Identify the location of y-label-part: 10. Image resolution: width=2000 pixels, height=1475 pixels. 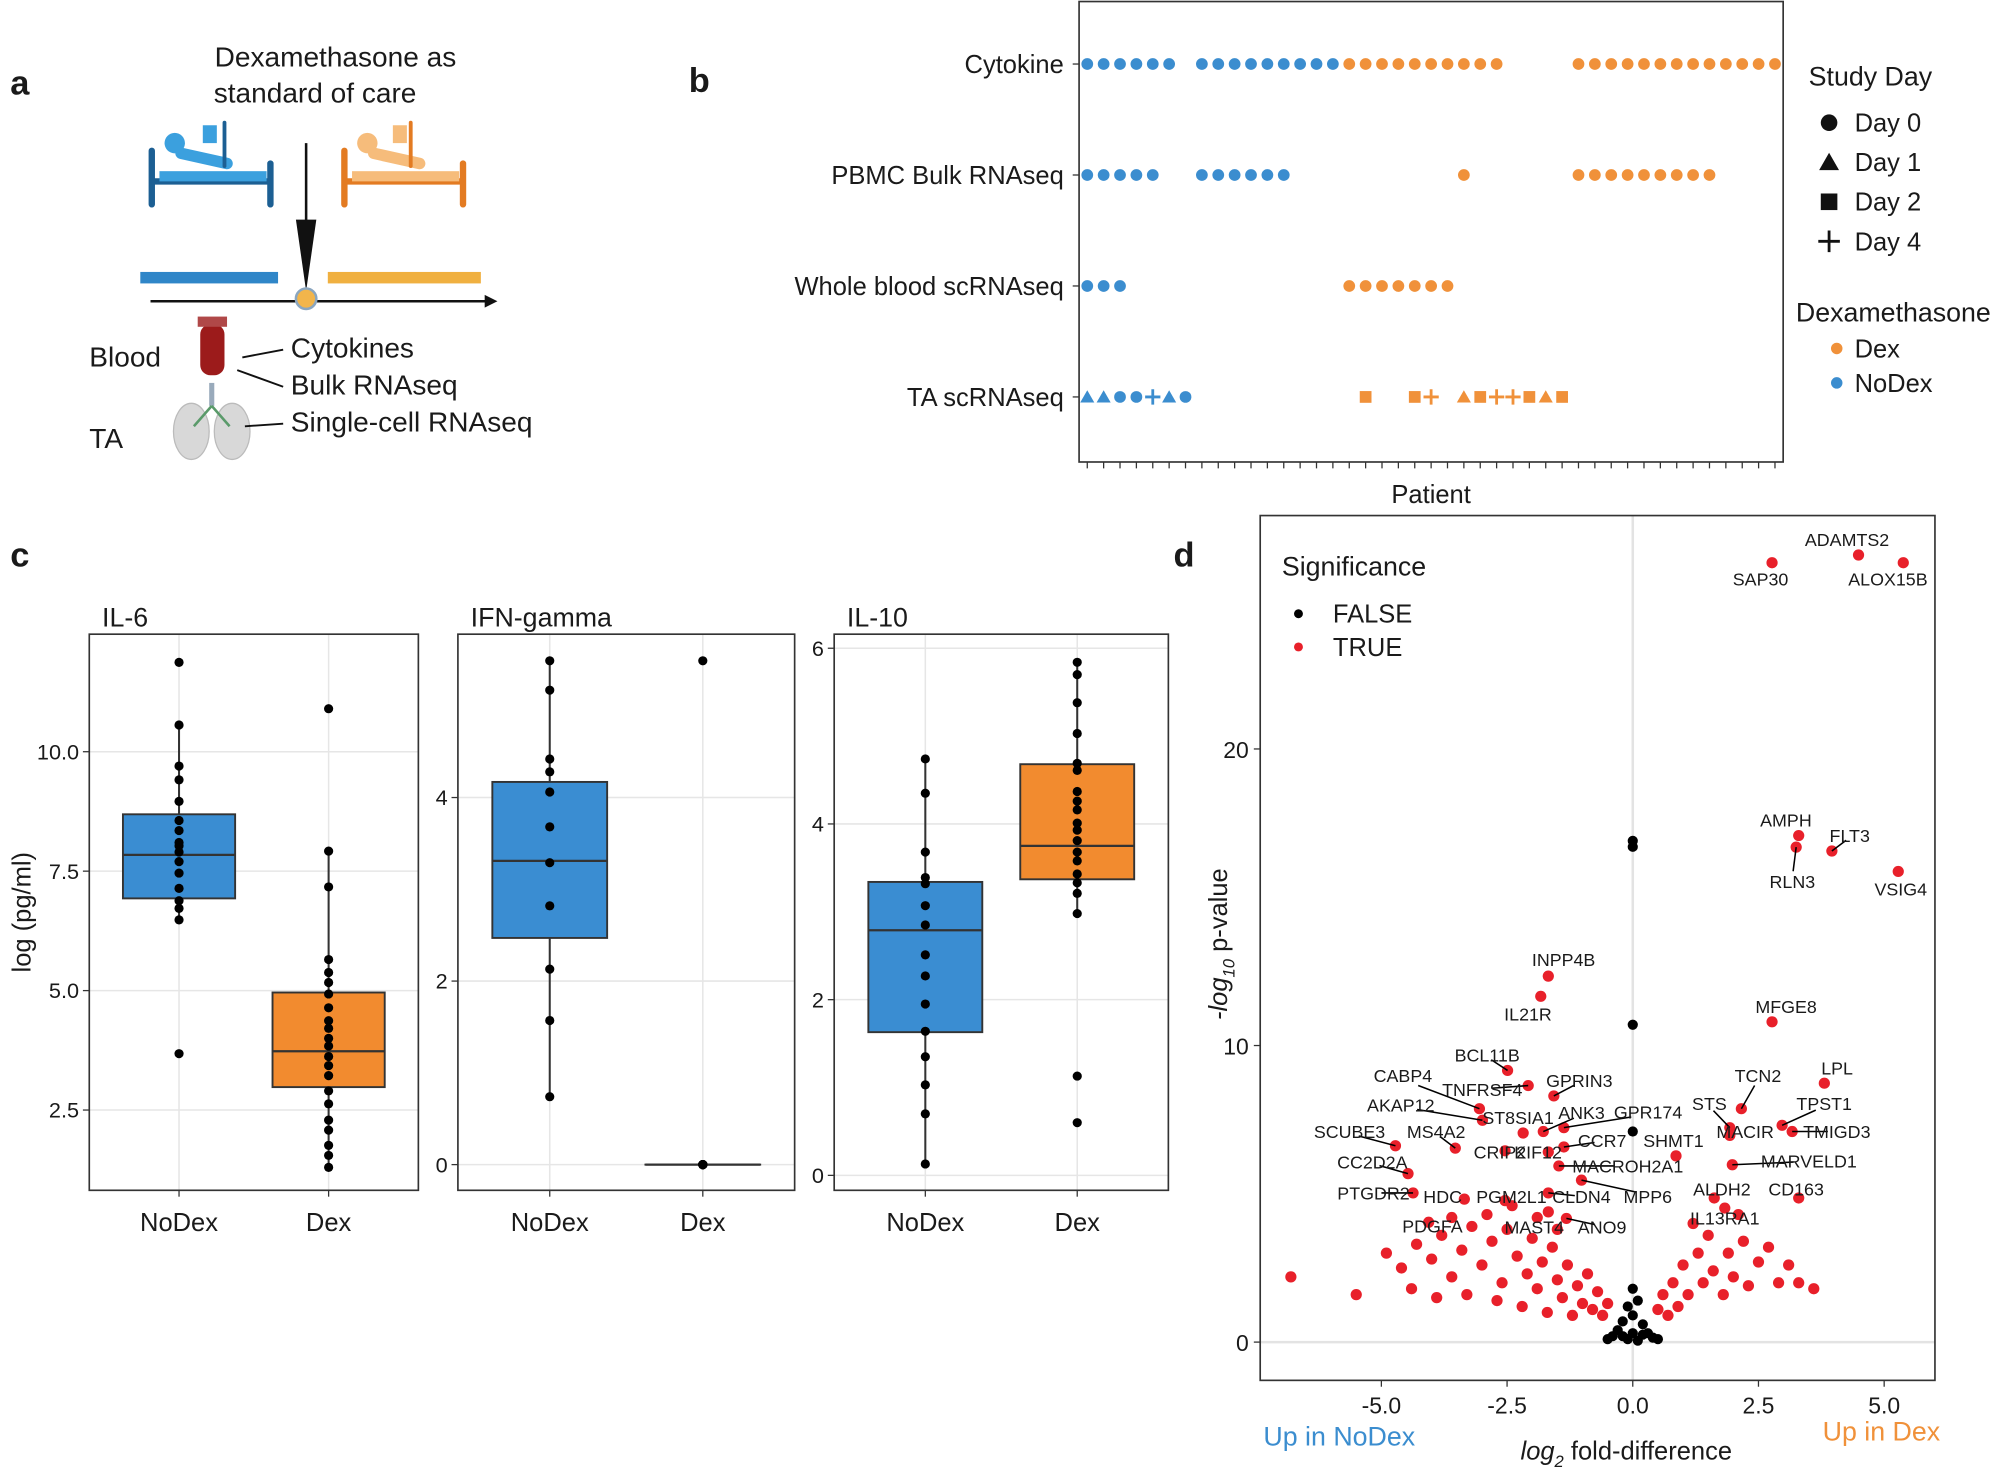
(1229, 967).